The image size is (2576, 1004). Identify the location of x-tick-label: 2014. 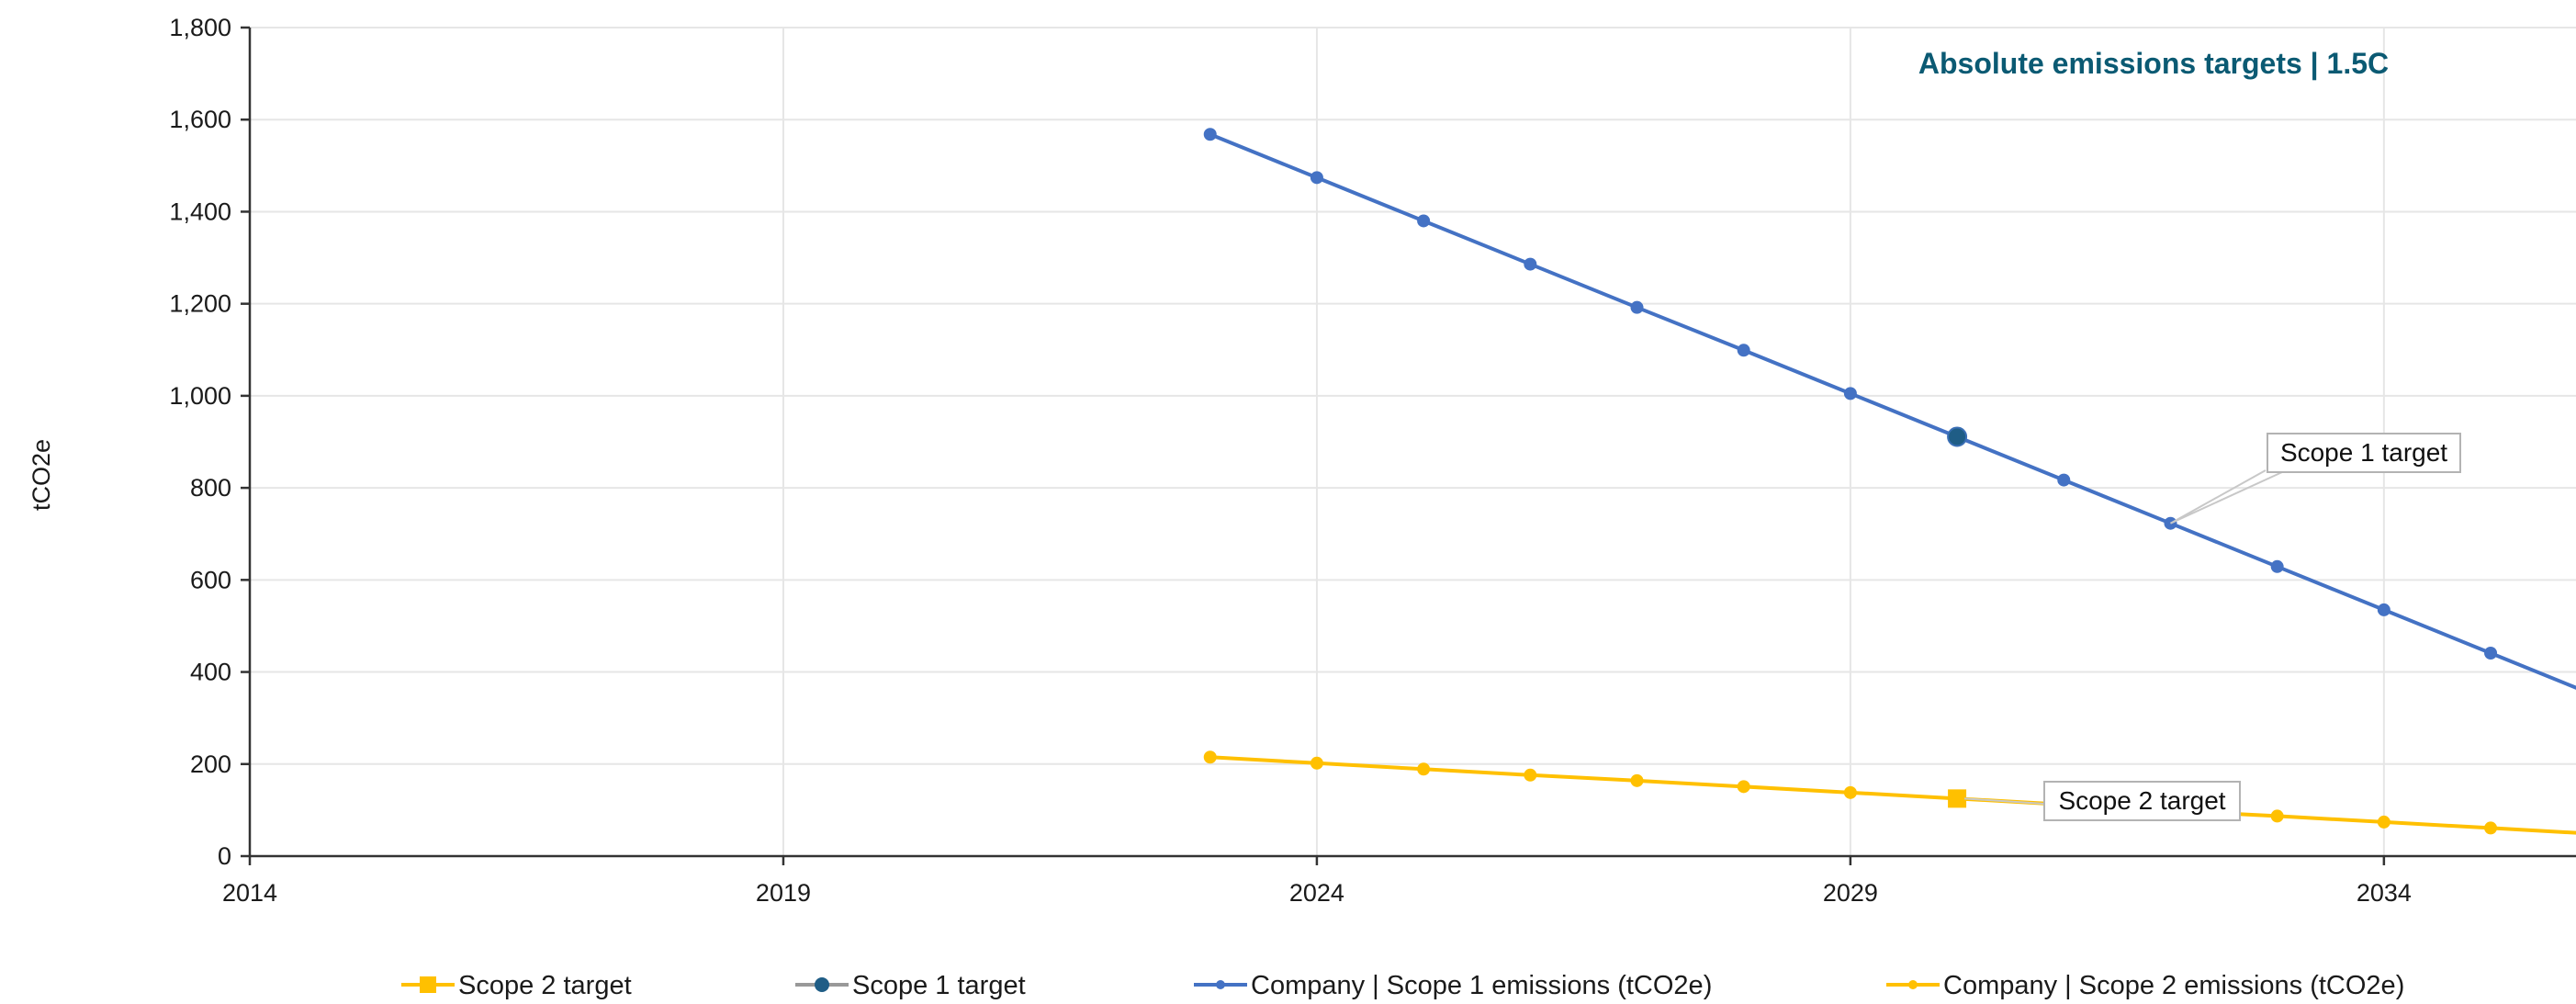
(250, 893).